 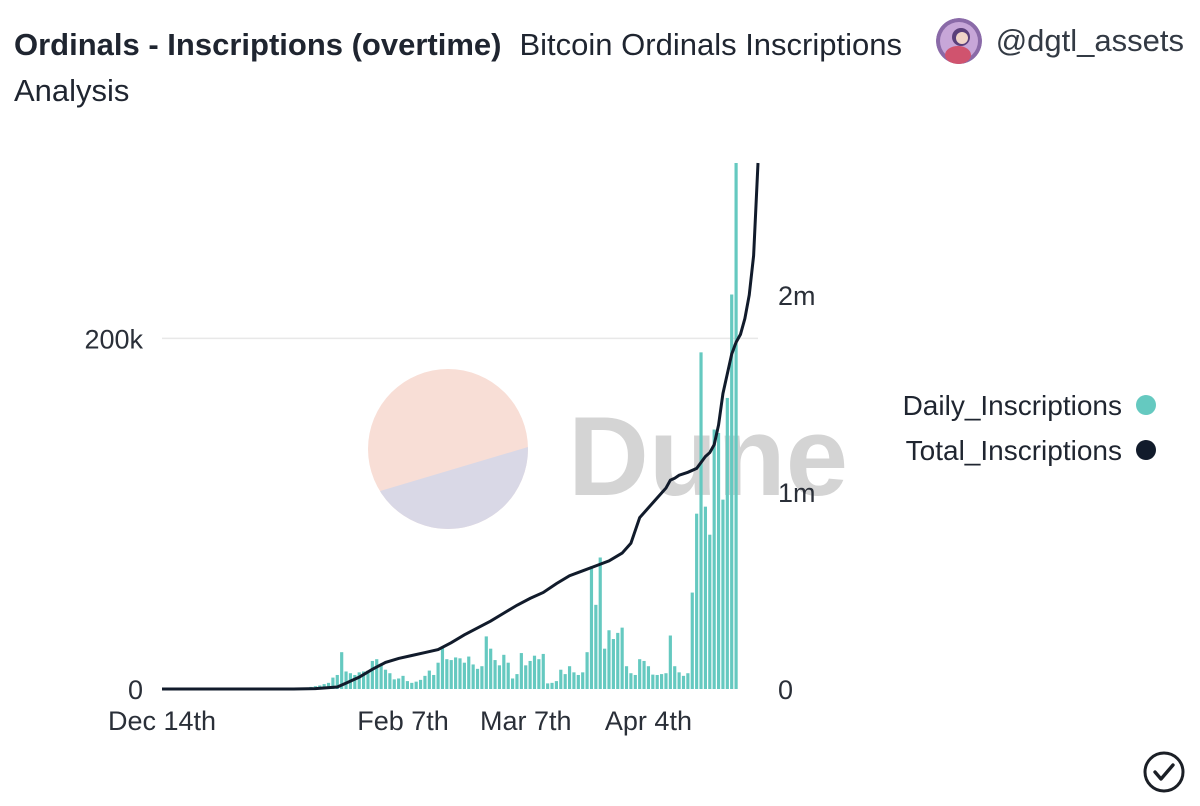 What do you see at coordinates (648, 721) in the screenshot?
I see `x-tick-label: Apr 4th` at bounding box center [648, 721].